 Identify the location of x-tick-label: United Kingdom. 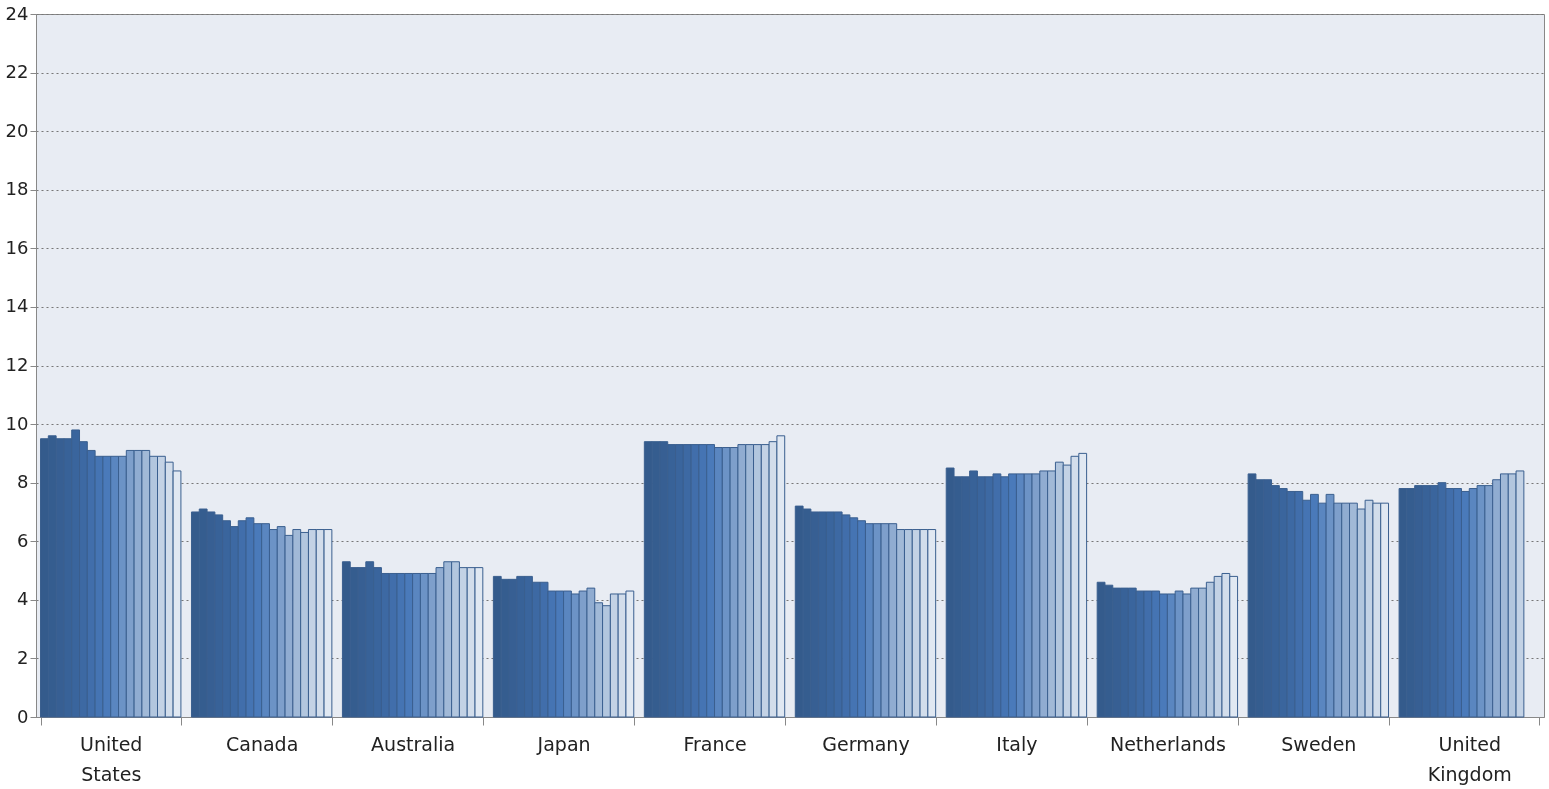
(1469, 758).